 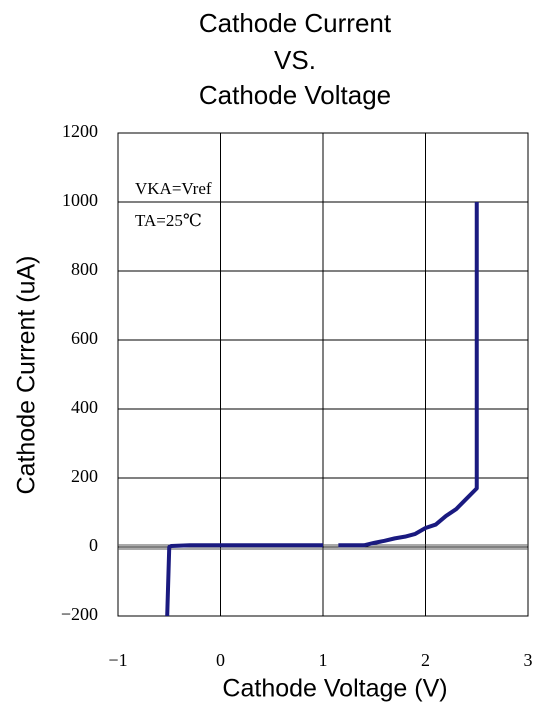 I want to click on x-axis-label: Cathode Voltage (V), so click(x=334, y=689).